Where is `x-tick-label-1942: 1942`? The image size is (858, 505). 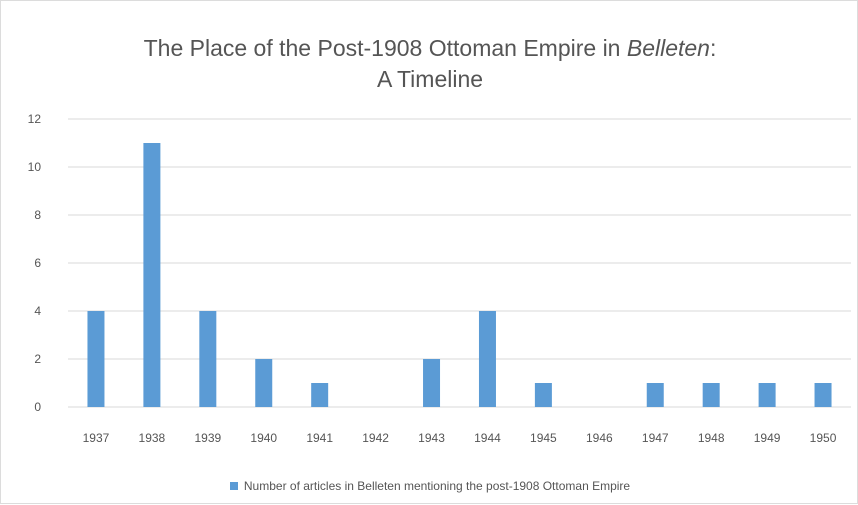 x-tick-label-1942: 1942 is located at coordinates (375, 438).